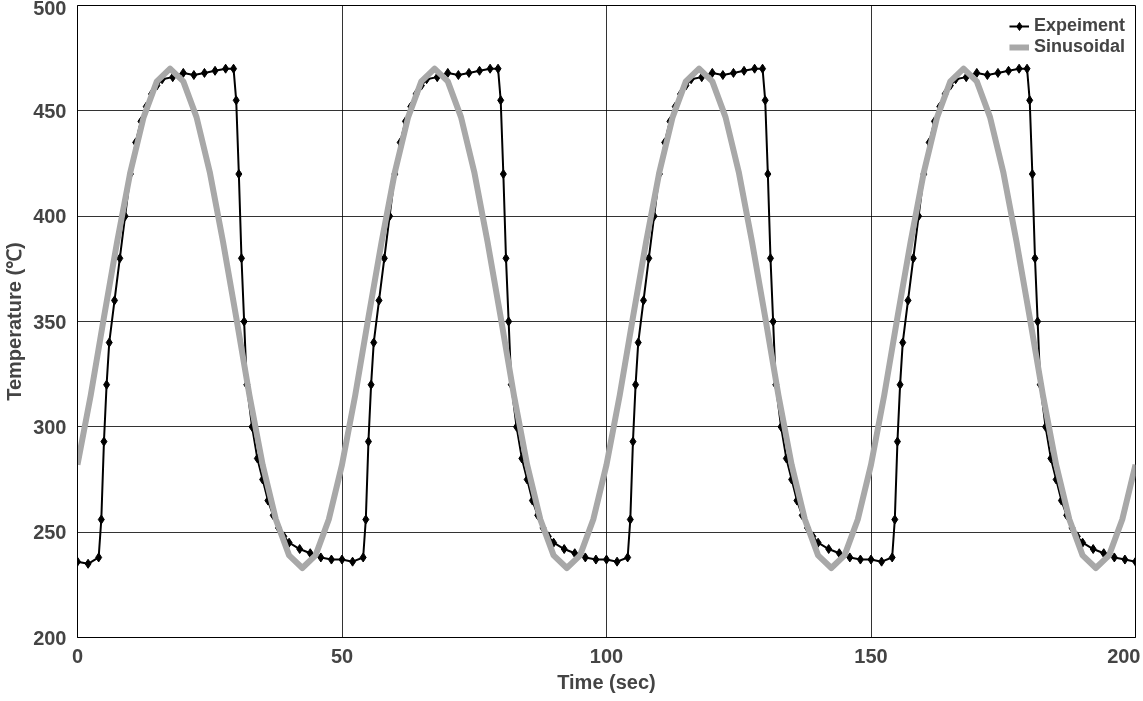 The width and height of the screenshot is (1143, 701). Describe the element at coordinates (606, 681) in the screenshot. I see `x-axis-title: Time (sec)` at that location.